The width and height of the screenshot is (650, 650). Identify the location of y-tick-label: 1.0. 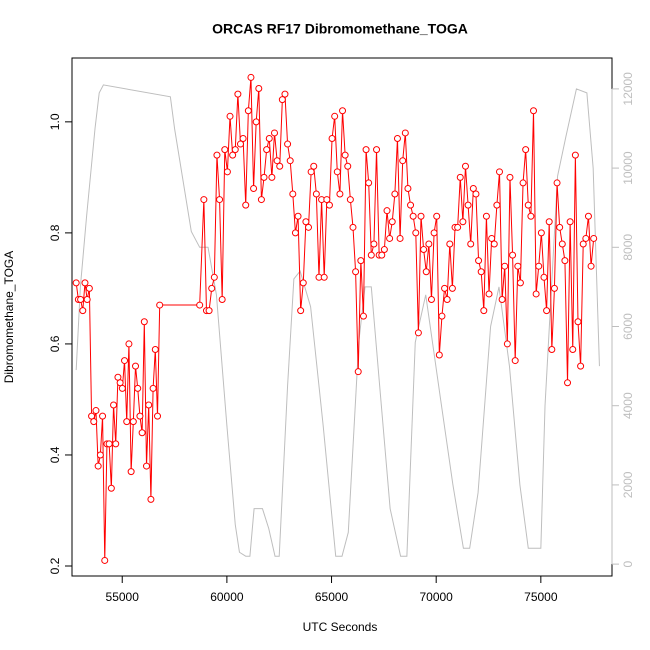
(55, 121).